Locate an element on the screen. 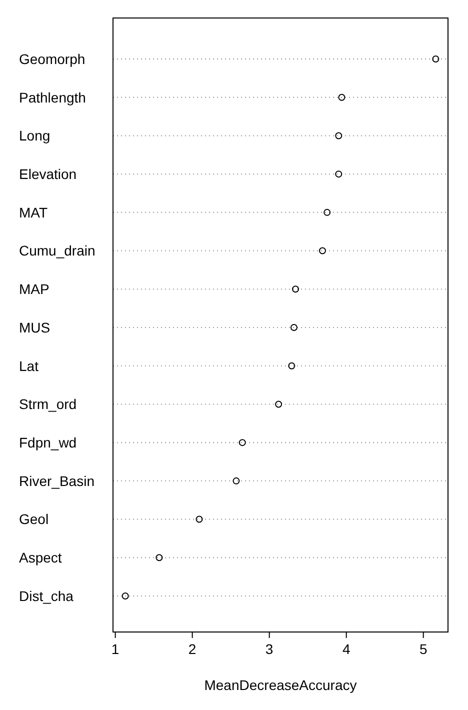  x-axis-title: MeanDecreaseAccuracy is located at coordinates (280, 685).